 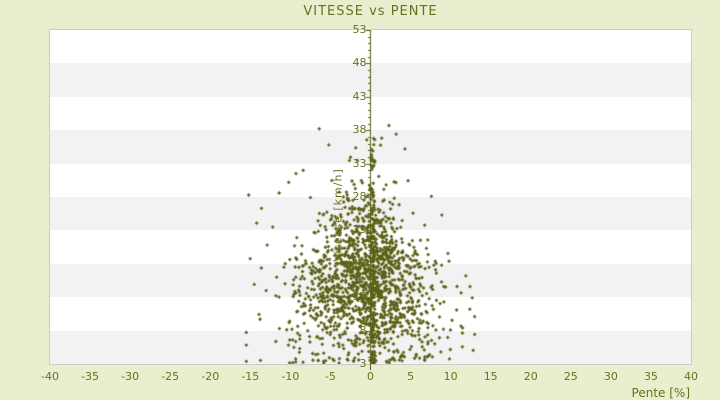 I want to click on x-tick-label: -20, so click(x=210, y=376).